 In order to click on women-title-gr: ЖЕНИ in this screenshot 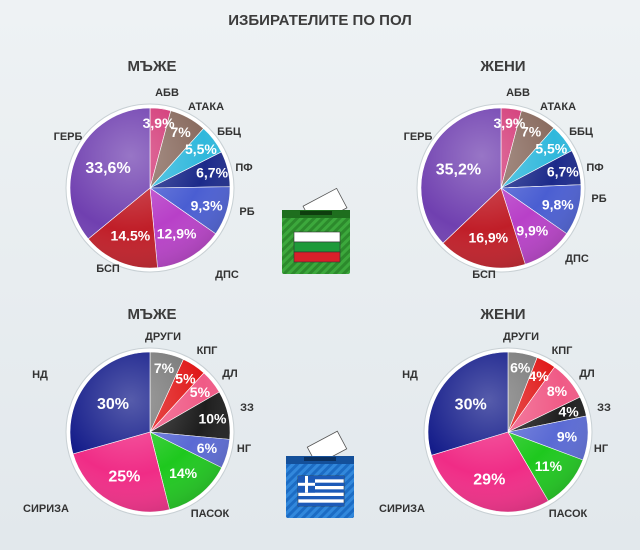, I will do `click(503, 314)`.